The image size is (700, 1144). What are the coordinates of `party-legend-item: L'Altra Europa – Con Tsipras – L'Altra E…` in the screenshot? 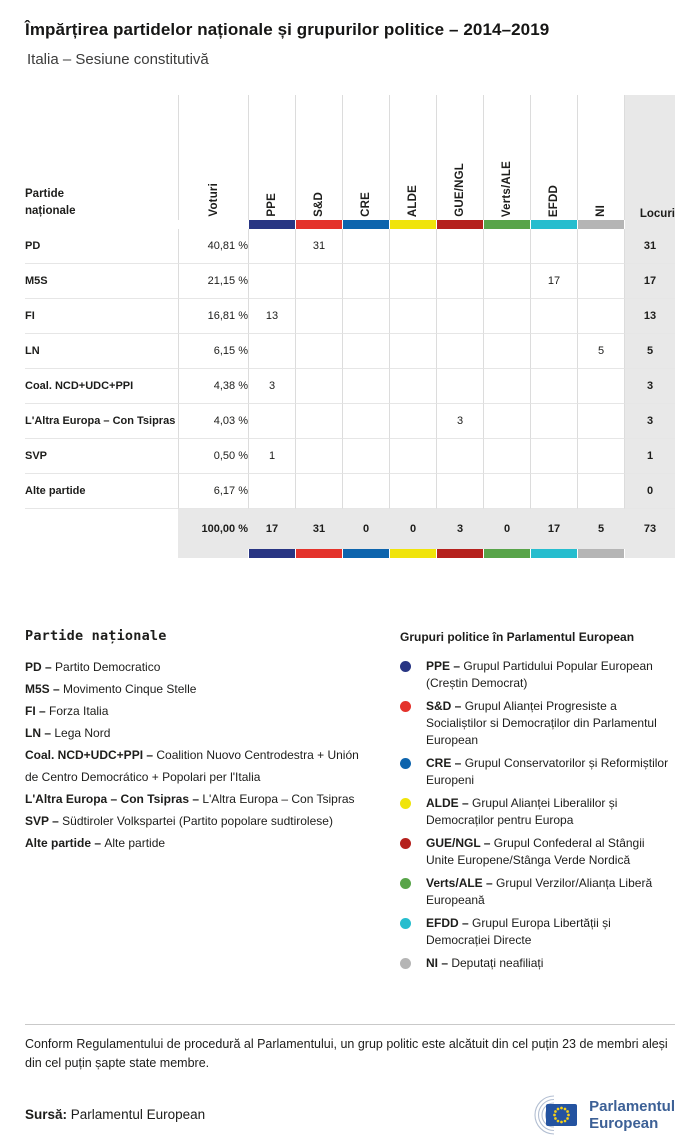 It's located at (198, 799).